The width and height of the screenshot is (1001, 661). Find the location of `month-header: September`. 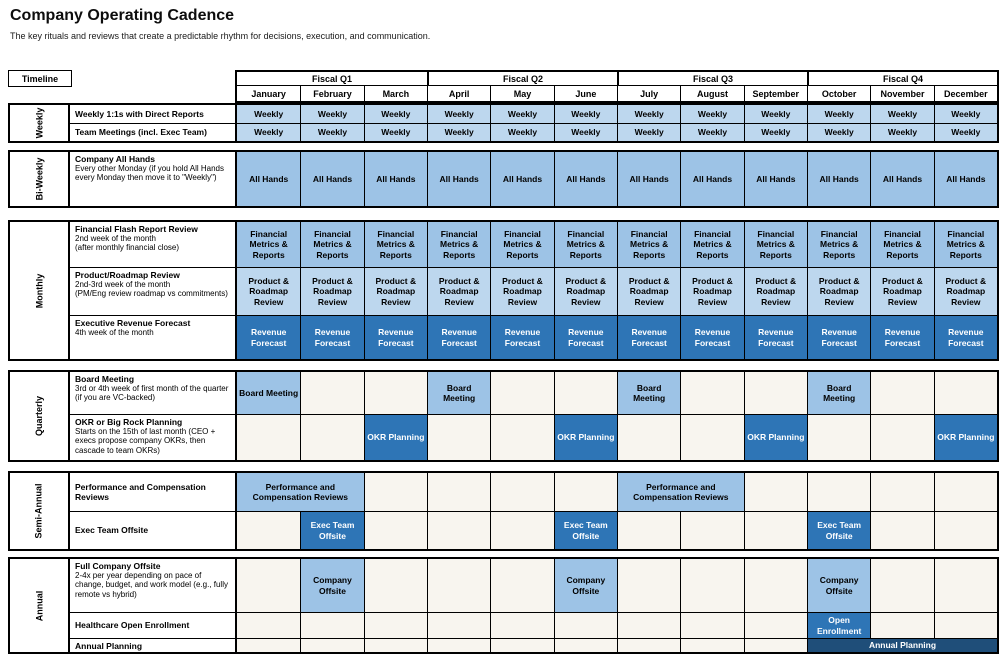

month-header: September is located at coordinates (775, 93).